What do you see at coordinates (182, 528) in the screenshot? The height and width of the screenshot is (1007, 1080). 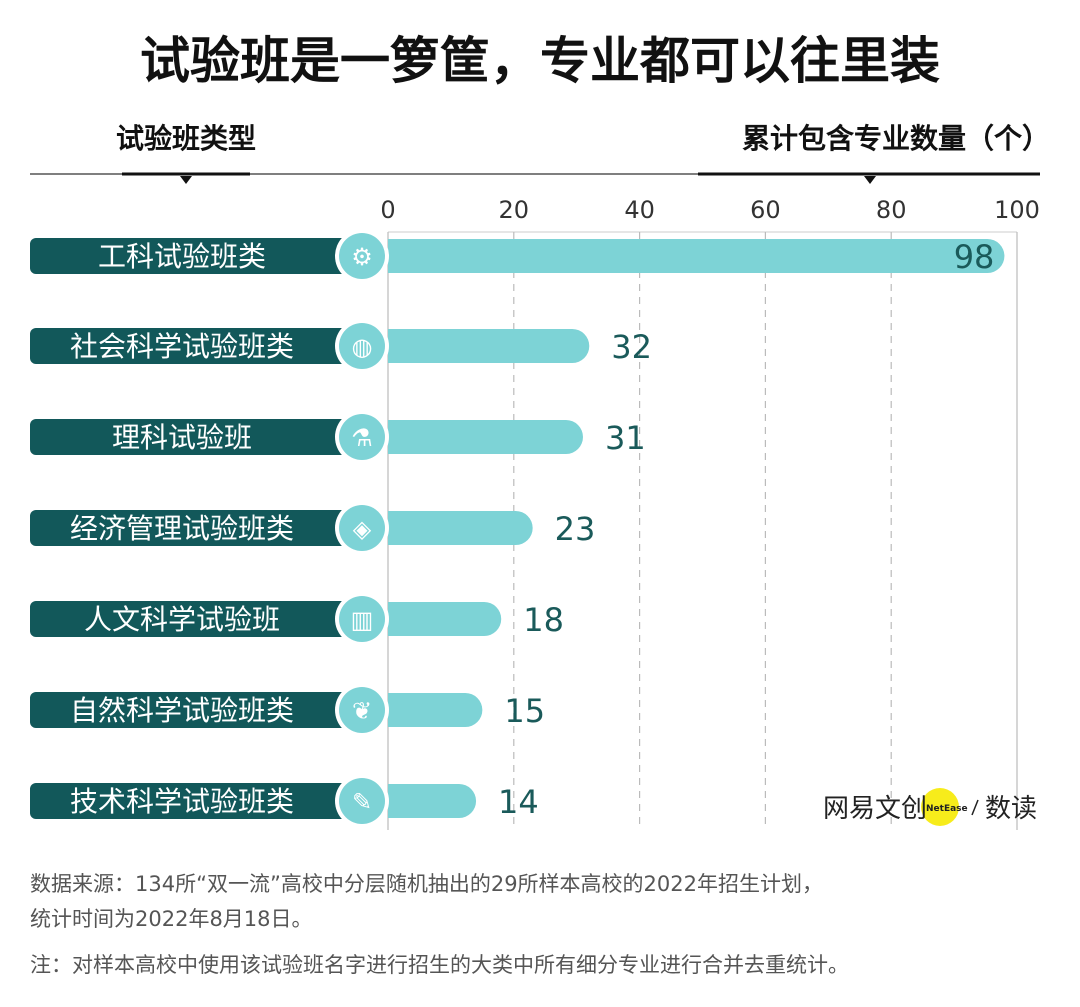 I see `category-label: 经济管理试验班类` at bounding box center [182, 528].